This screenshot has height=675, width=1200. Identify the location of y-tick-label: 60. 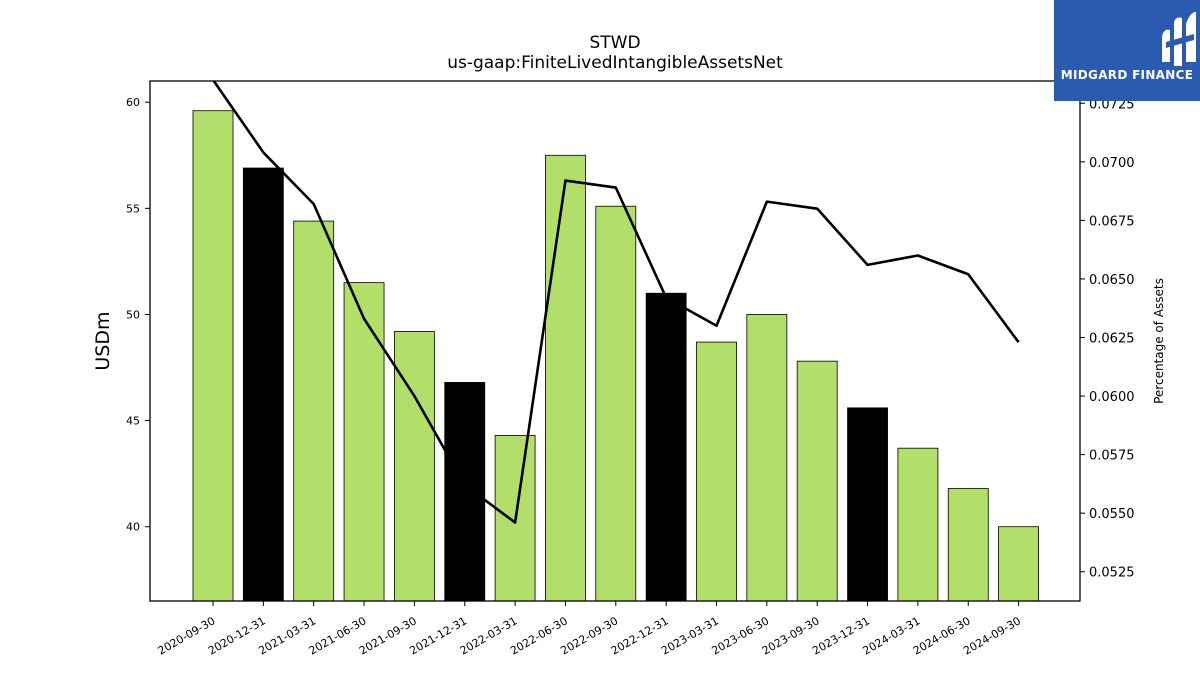
(133, 102).